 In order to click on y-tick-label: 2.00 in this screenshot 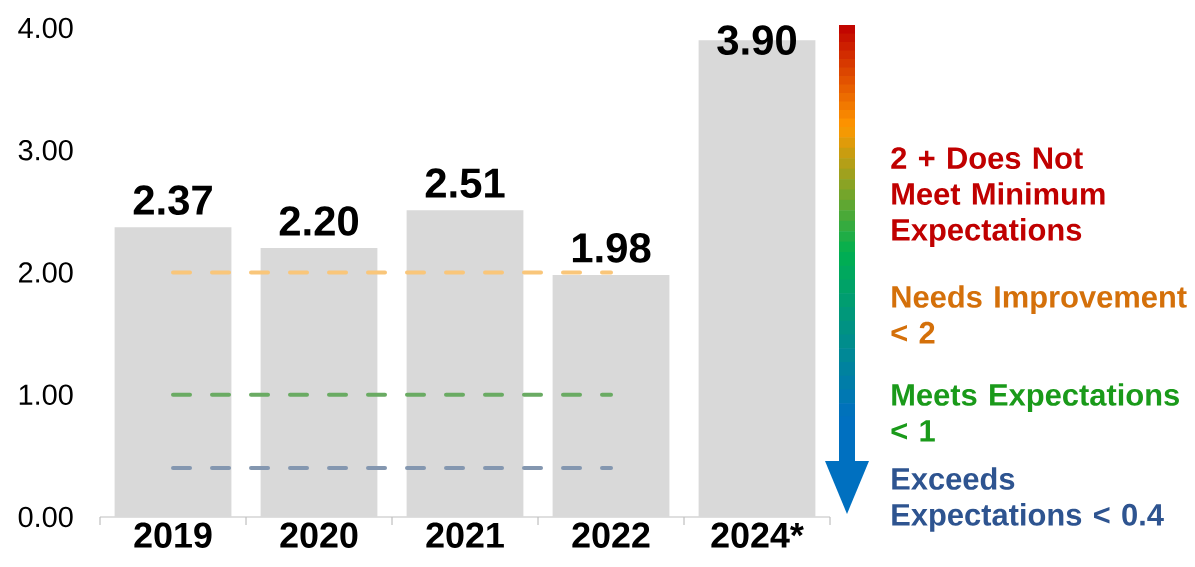, I will do `click(46, 272)`.